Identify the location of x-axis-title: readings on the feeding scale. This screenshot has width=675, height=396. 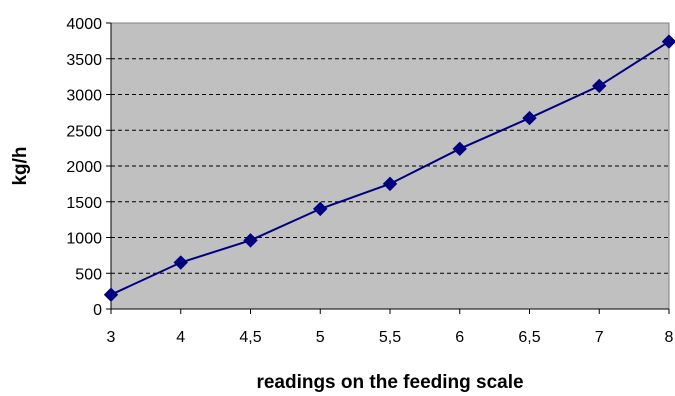
(389, 382).